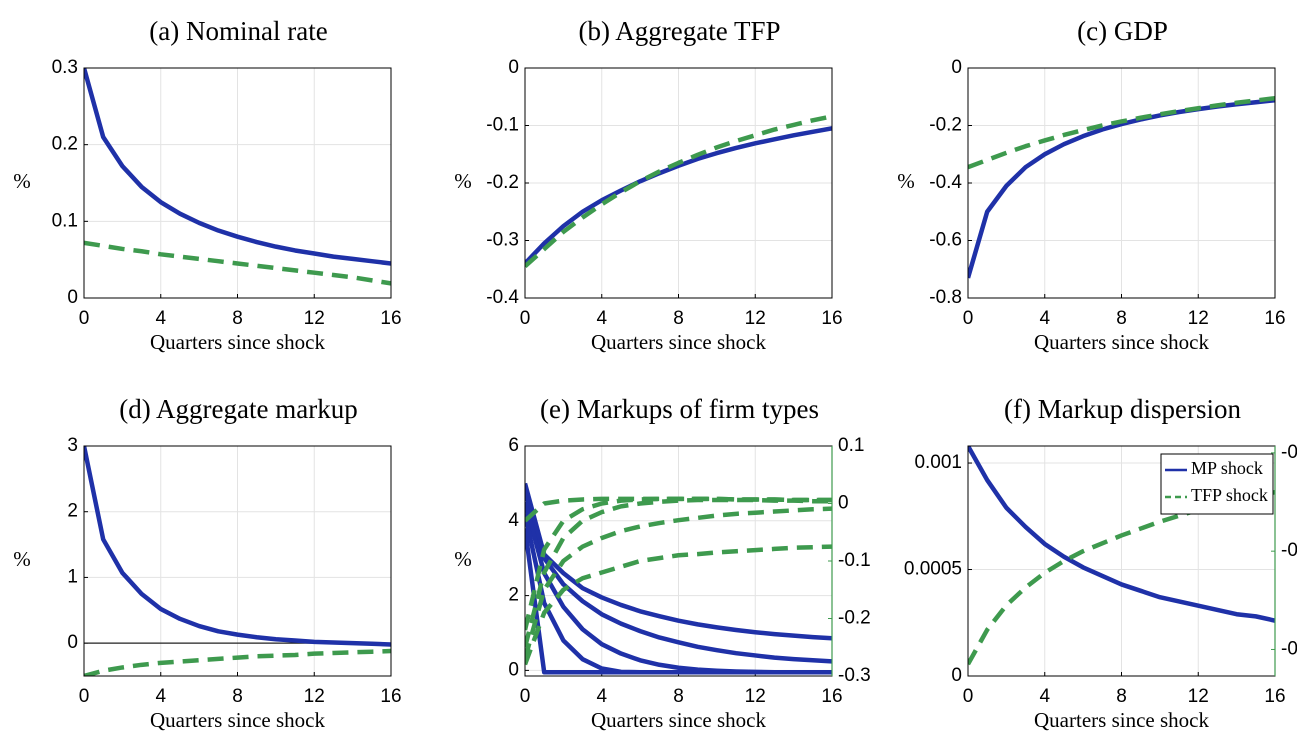 This screenshot has height=735, width=1297. What do you see at coordinates (854, 618) in the screenshot?
I see `y2-tick-label: -0.2` at bounding box center [854, 618].